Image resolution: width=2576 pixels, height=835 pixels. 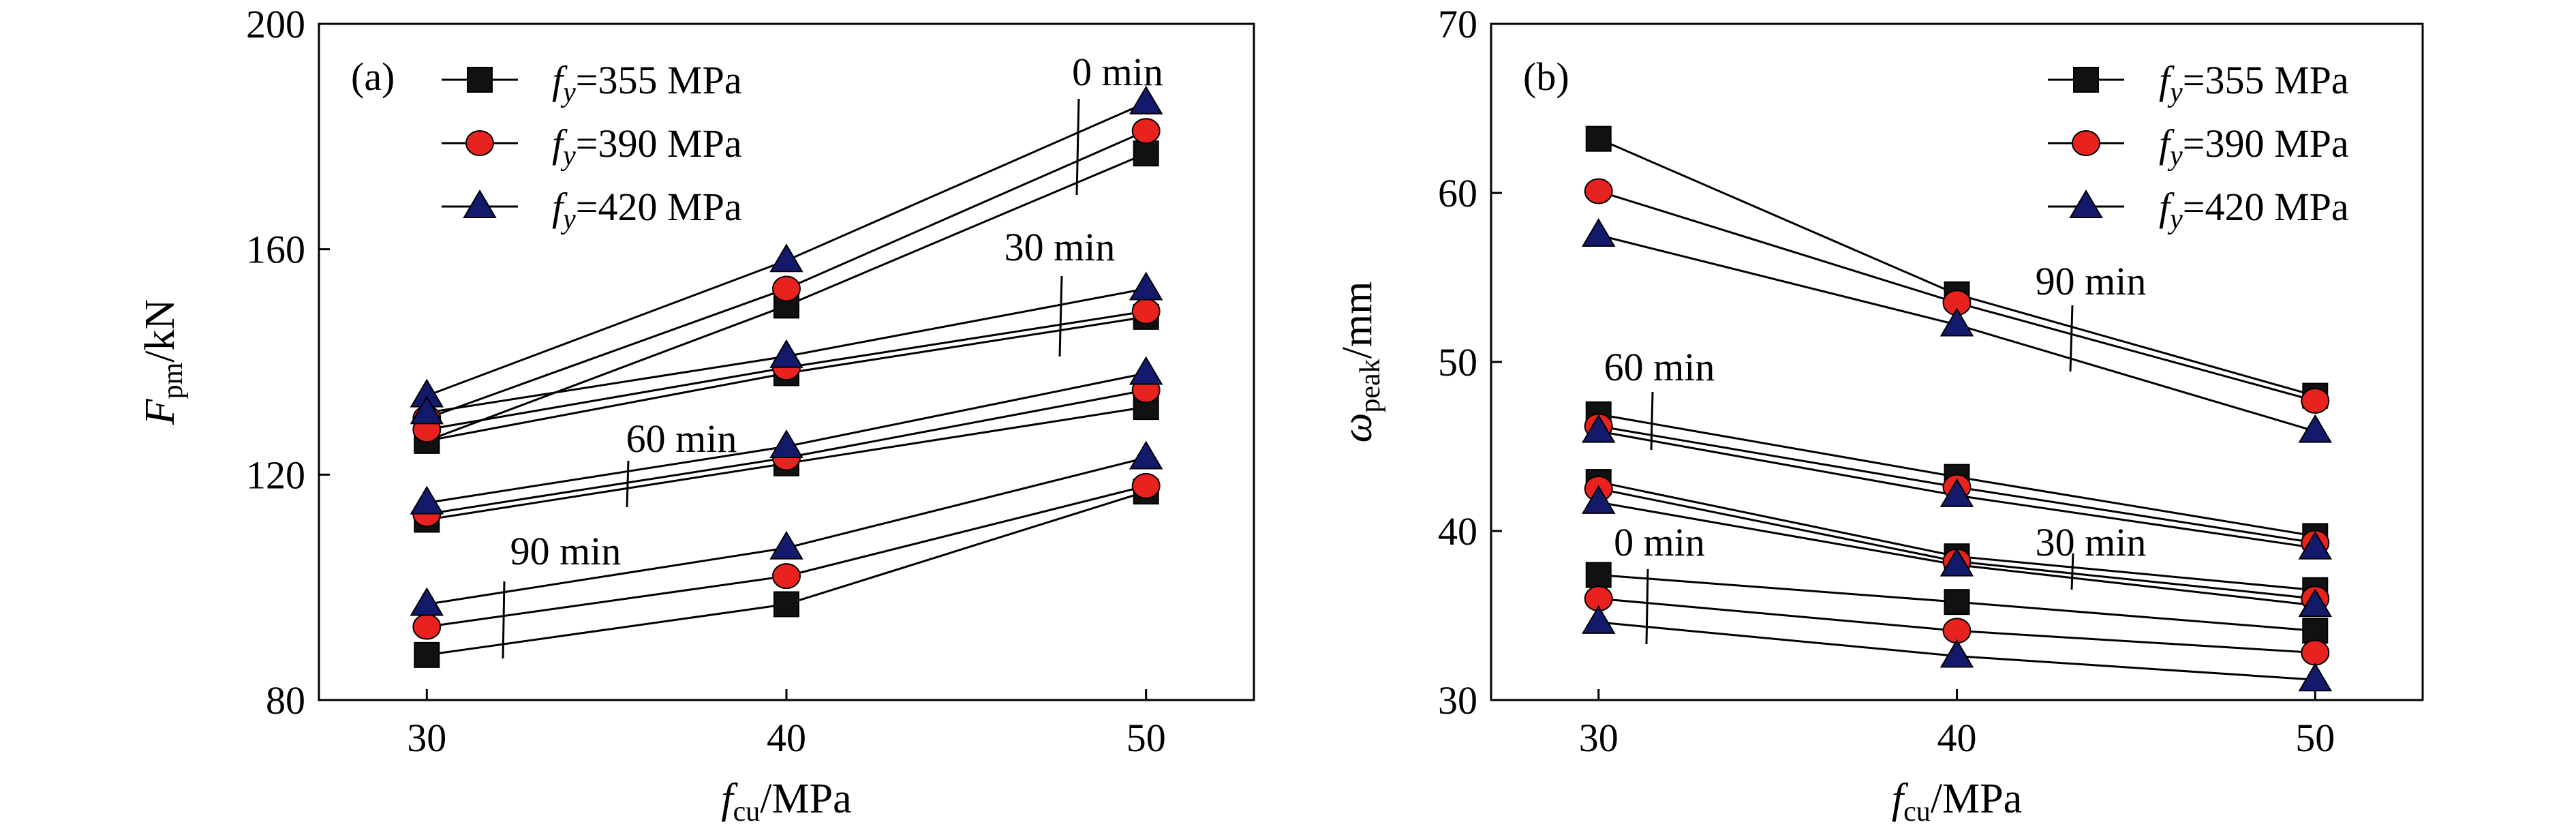 What do you see at coordinates (275, 250) in the screenshot?
I see `y-tick-label: 160` at bounding box center [275, 250].